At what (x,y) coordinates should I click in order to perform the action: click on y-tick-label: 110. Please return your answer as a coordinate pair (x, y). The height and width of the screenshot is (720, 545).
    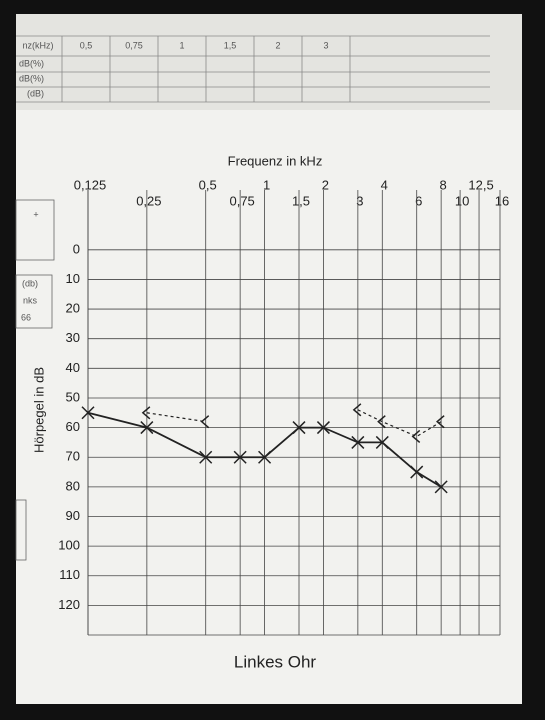
    Looking at the image, I should click on (69, 574).